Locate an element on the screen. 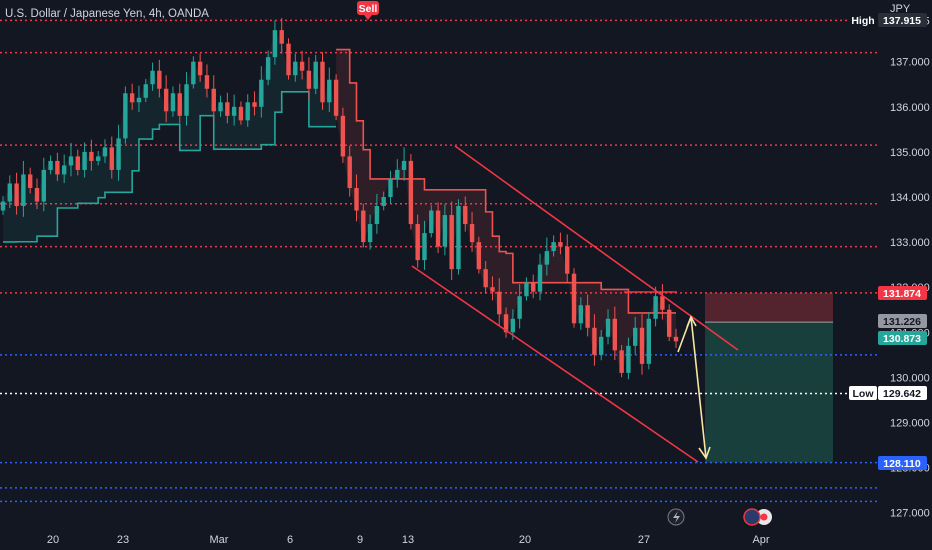 The height and width of the screenshot is (550, 932). price-tag-value: 128.110 is located at coordinates (902, 464).